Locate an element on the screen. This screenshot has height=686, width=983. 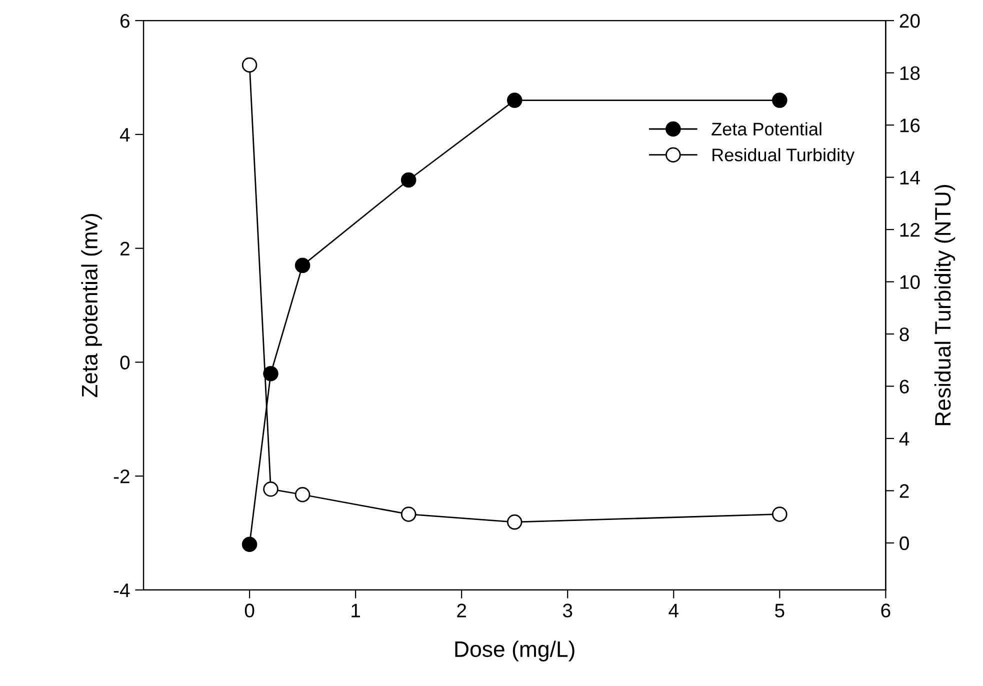
x-tick-label: 1 is located at coordinates (356, 611).